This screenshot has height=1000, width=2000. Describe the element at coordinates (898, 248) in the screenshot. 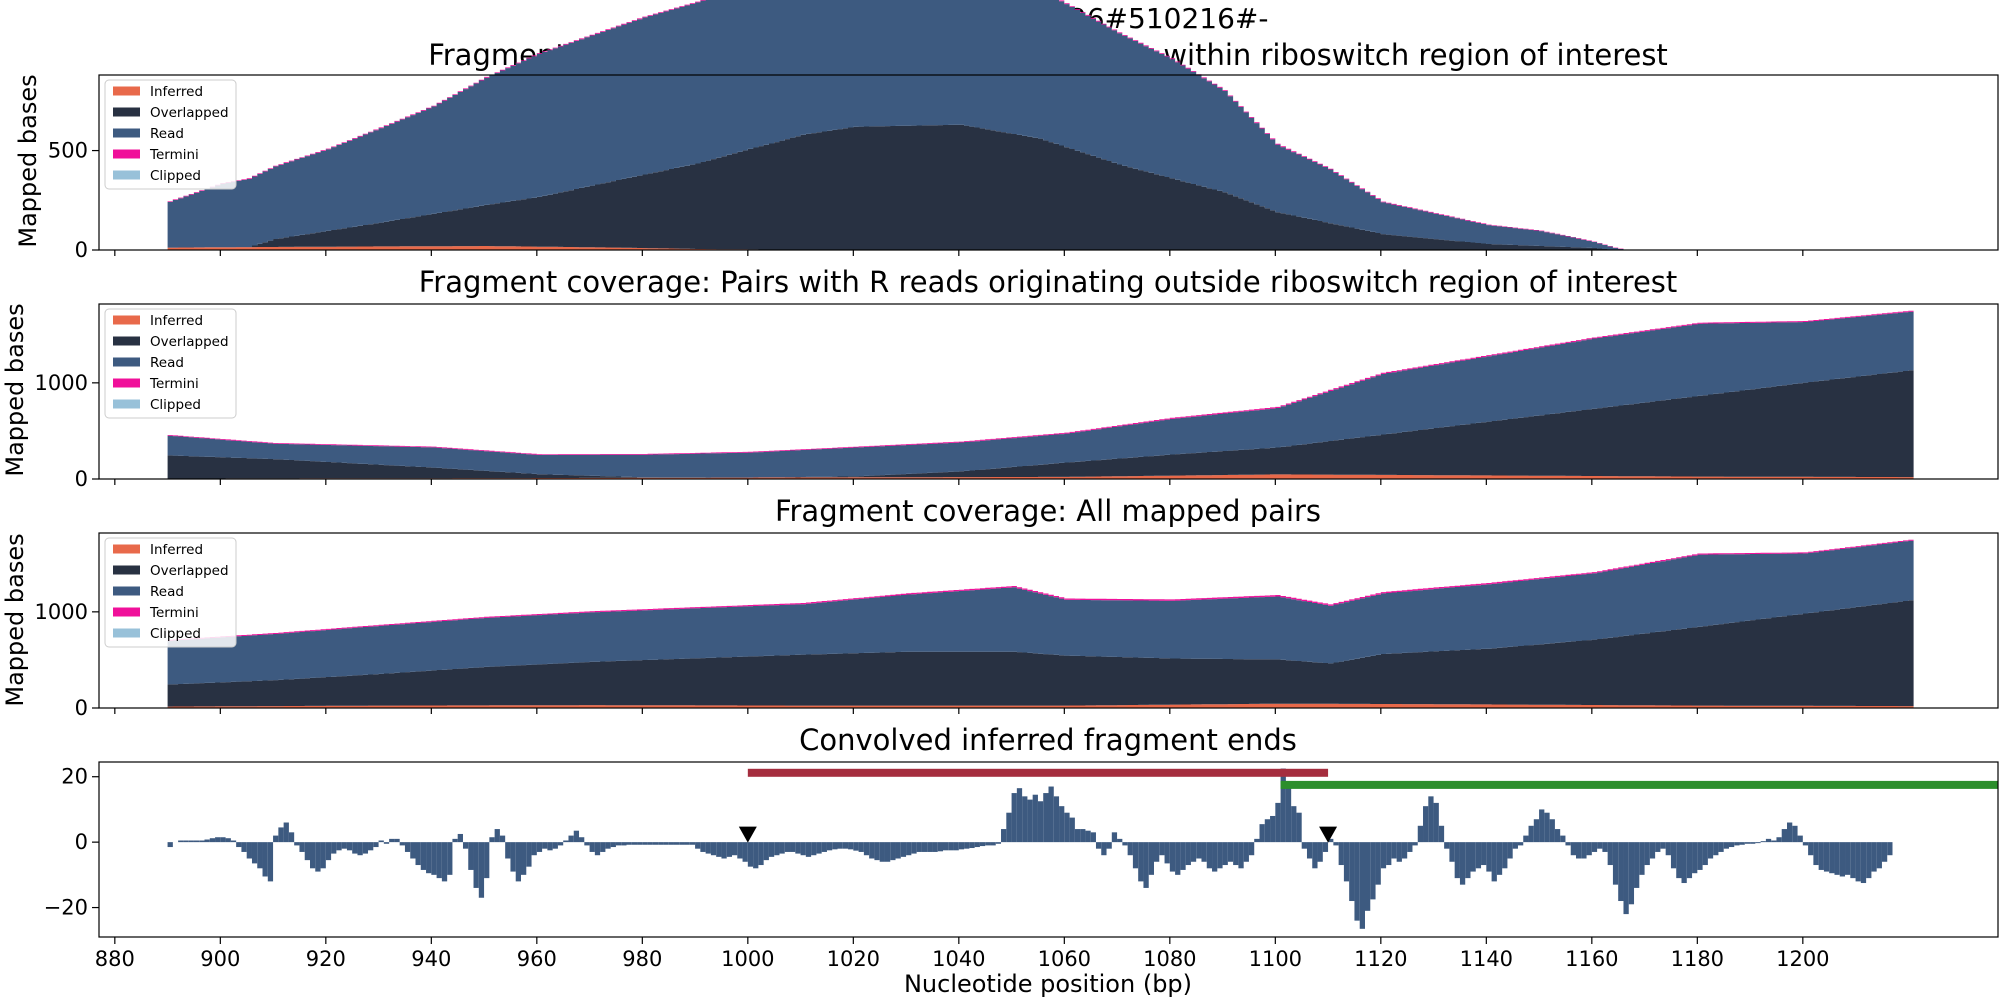

I see `area-inferred` at that location.